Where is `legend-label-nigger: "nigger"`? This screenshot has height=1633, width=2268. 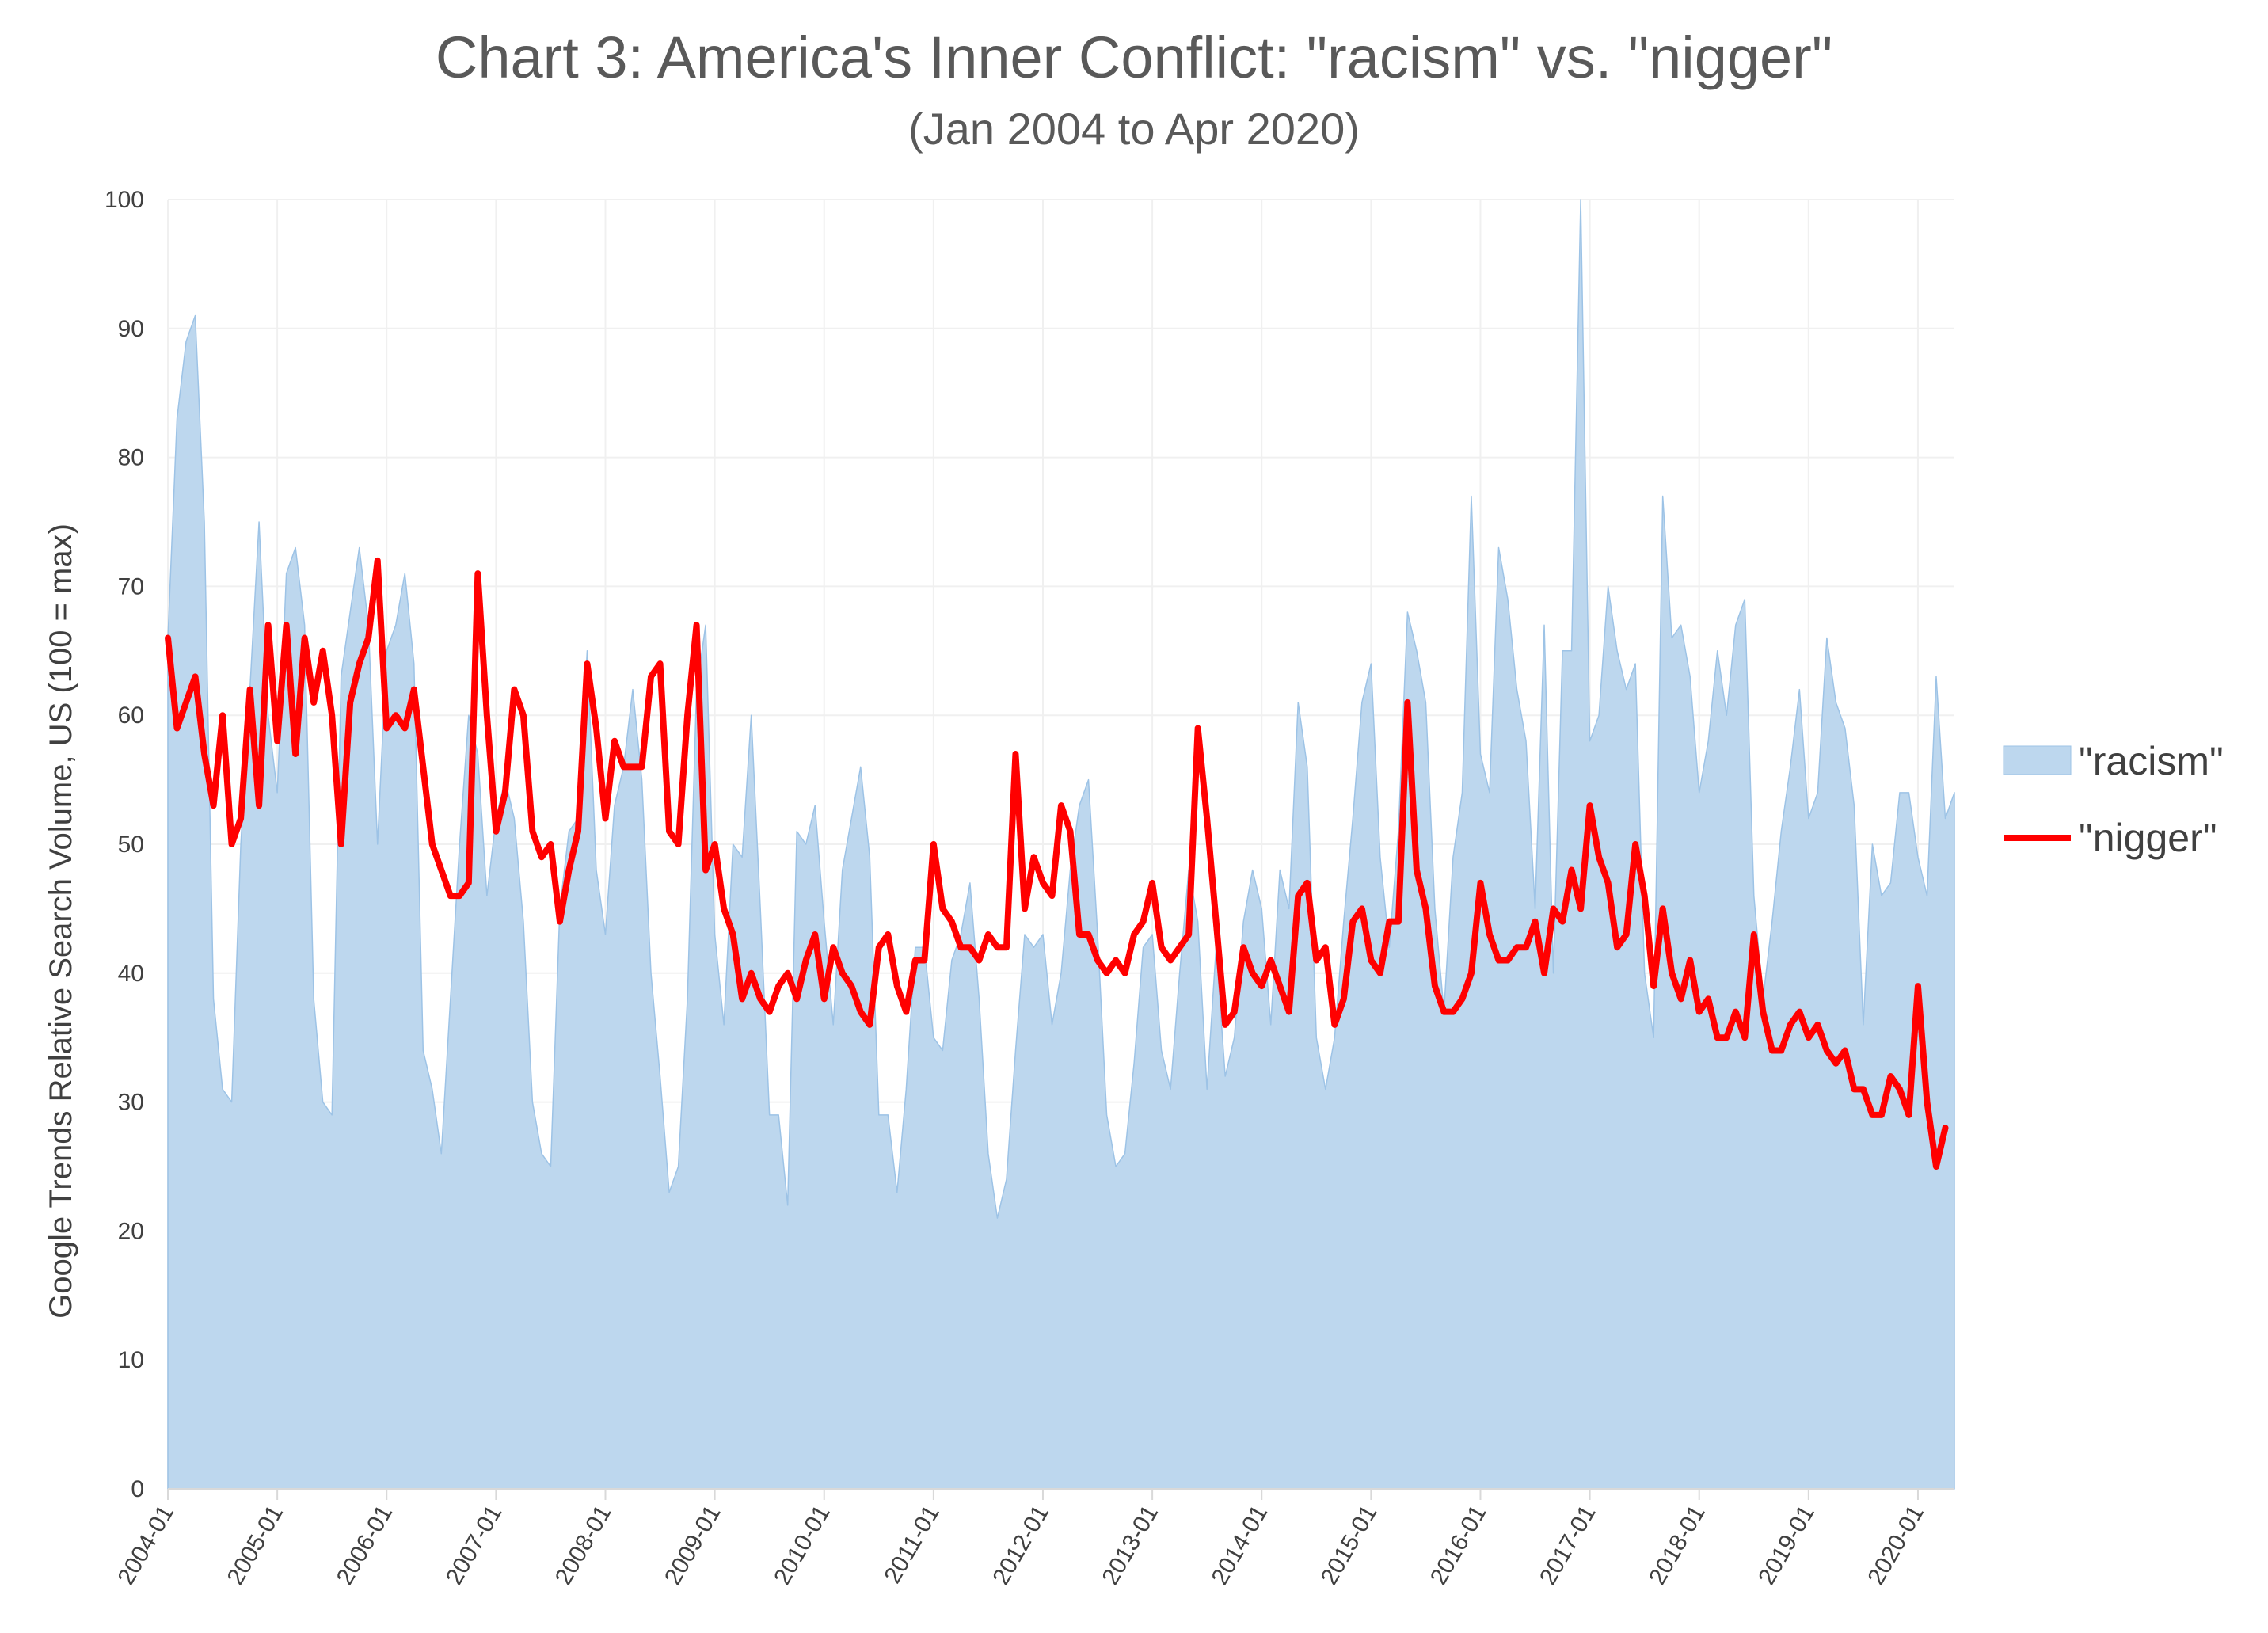 legend-label-nigger: "nigger" is located at coordinates (2148, 838).